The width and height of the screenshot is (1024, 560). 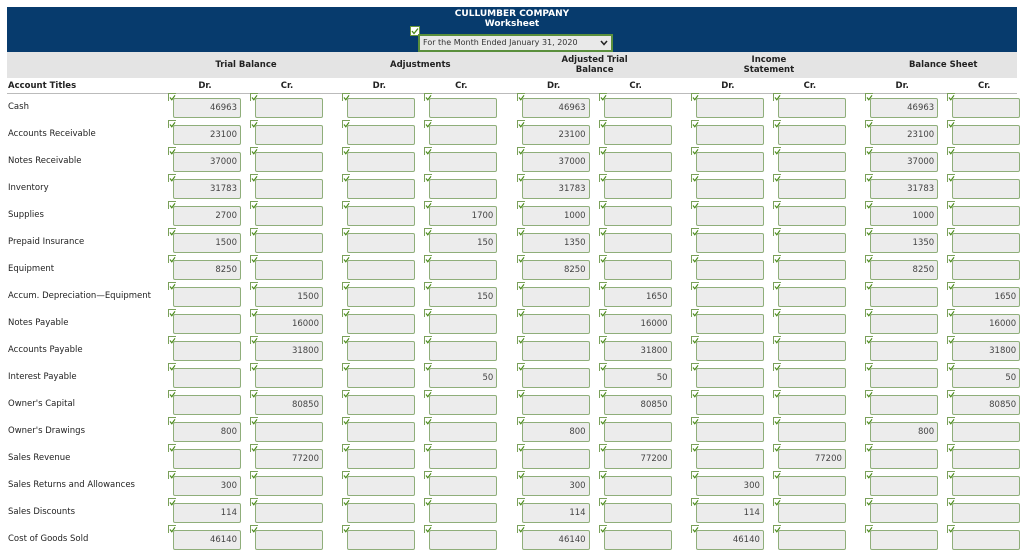 What do you see at coordinates (904, 108) in the screenshot?
I see `amount-input: 46963` at bounding box center [904, 108].